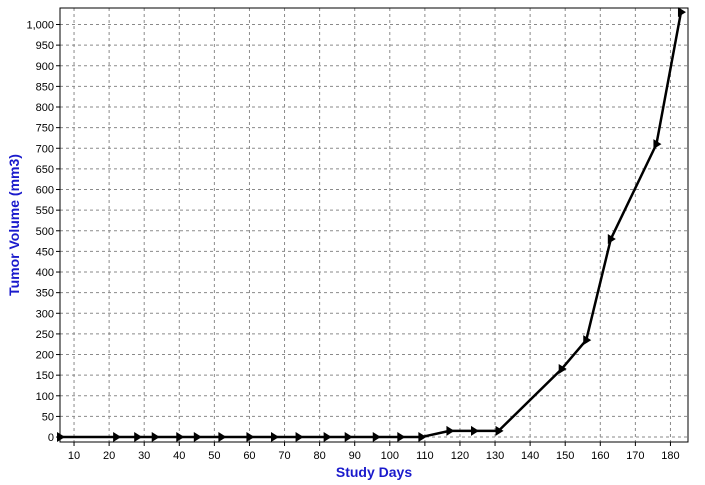  I want to click on y-tick-label: 550, so click(45, 211).